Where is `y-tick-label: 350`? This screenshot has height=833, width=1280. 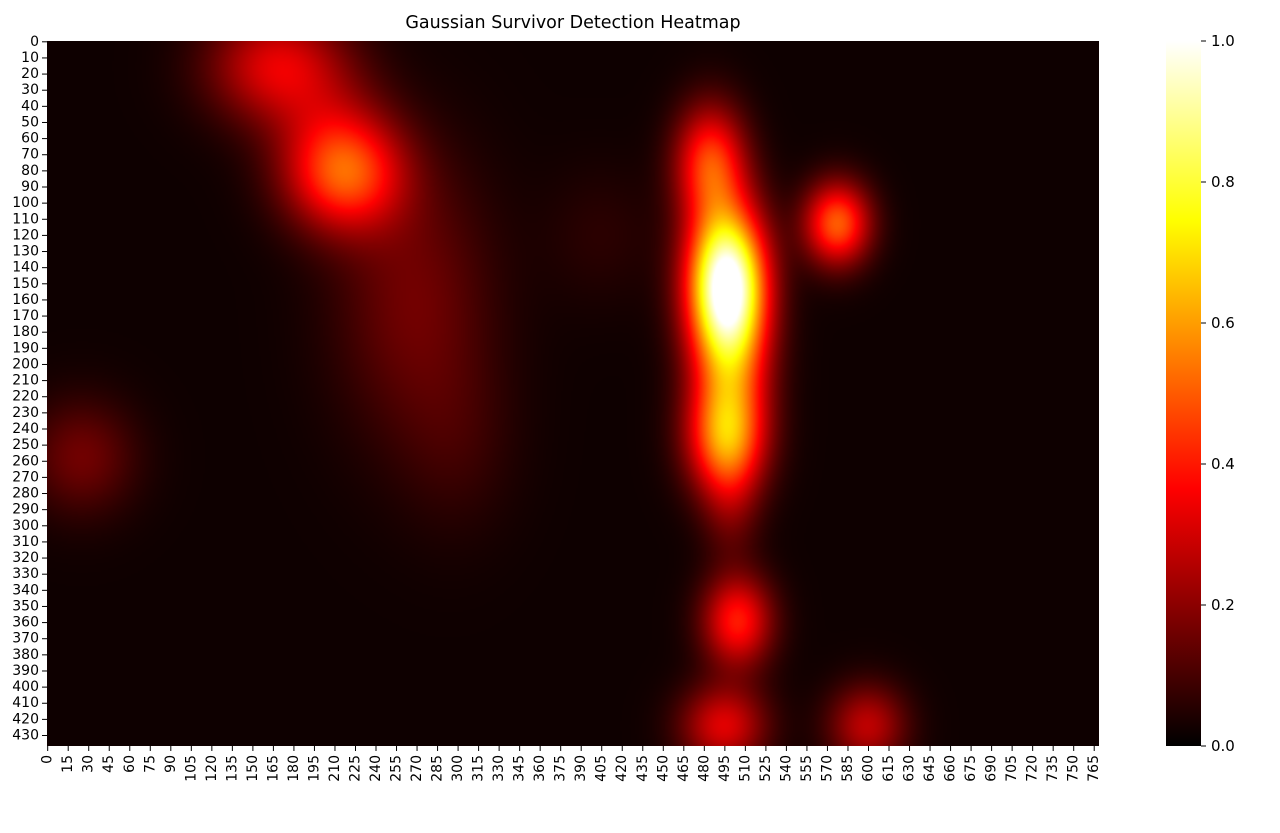
y-tick-label: 350 is located at coordinates (25, 606).